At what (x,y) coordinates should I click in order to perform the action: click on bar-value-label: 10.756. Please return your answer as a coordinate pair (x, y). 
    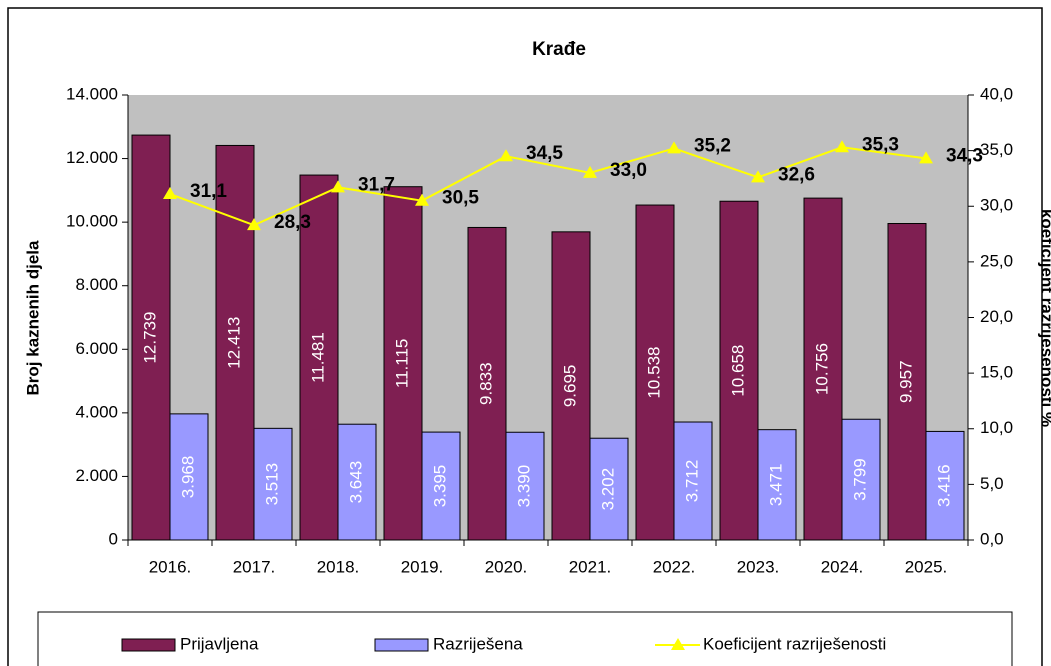
    Looking at the image, I should click on (821, 369).